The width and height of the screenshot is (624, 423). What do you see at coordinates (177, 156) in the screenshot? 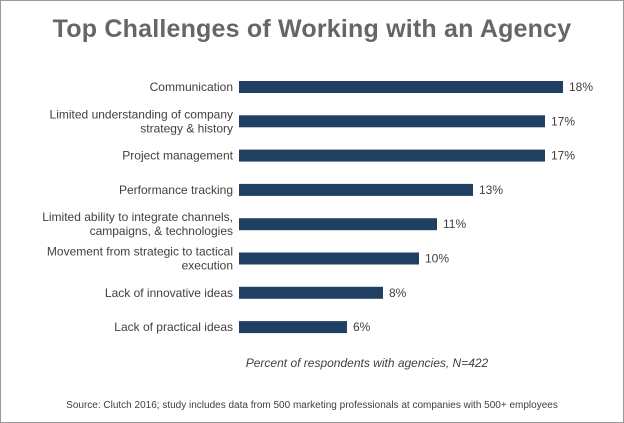
I see `category-label: Project management` at bounding box center [177, 156].